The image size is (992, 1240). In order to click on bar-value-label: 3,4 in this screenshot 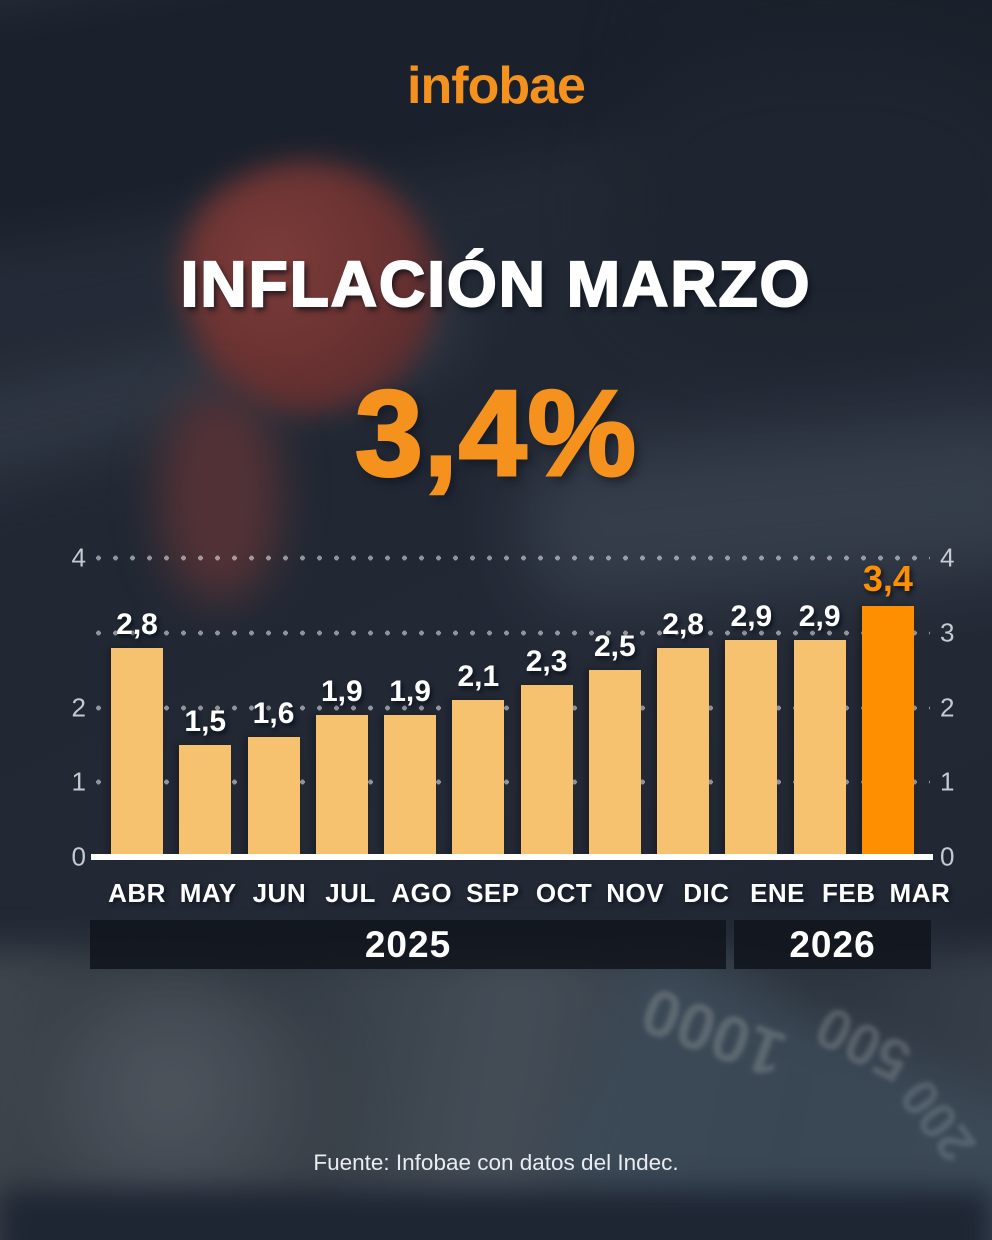, I will do `click(887, 578)`.